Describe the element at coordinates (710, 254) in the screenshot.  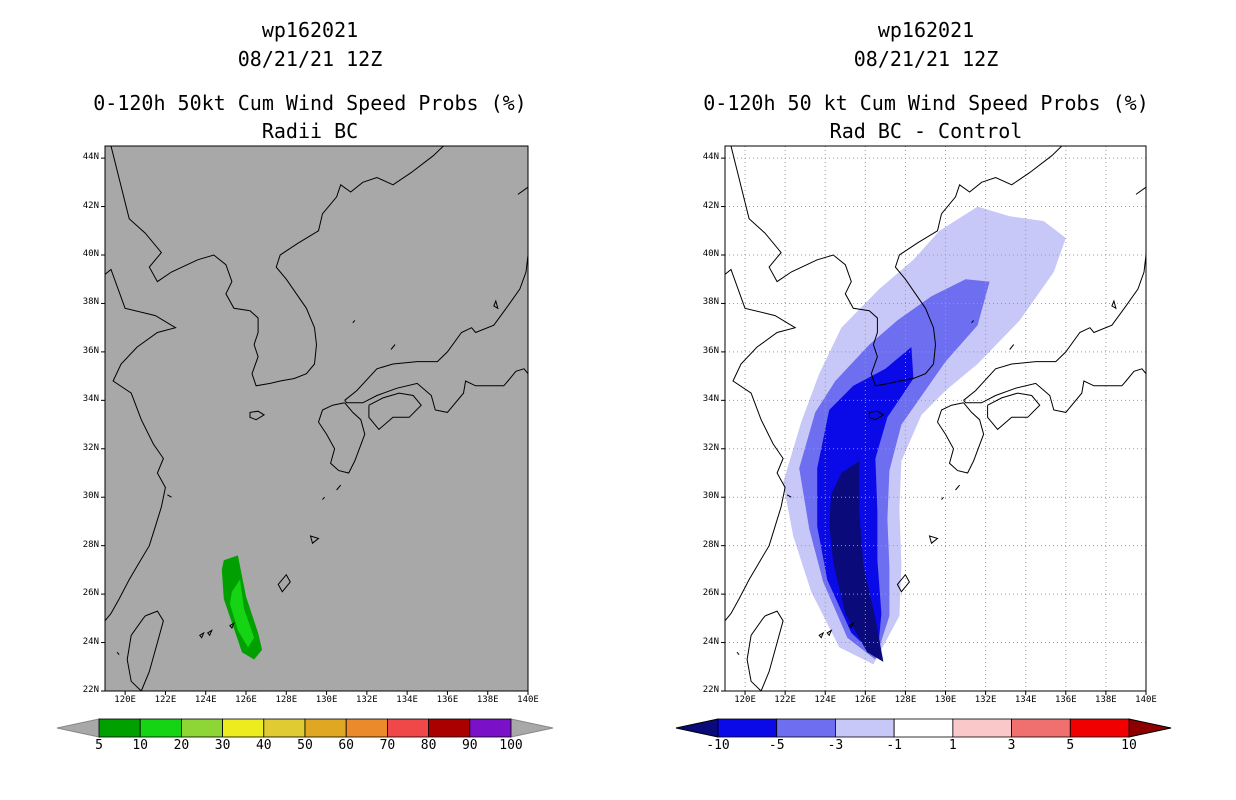
I see `right-lat-label: 40N` at that location.